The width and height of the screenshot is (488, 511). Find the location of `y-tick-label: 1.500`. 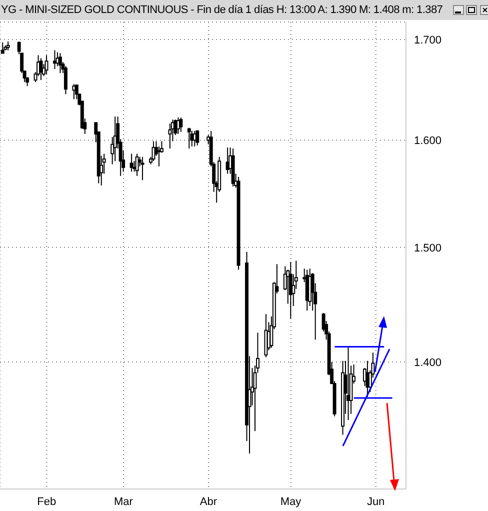

y-tick-label: 1.500 is located at coordinates (428, 248).